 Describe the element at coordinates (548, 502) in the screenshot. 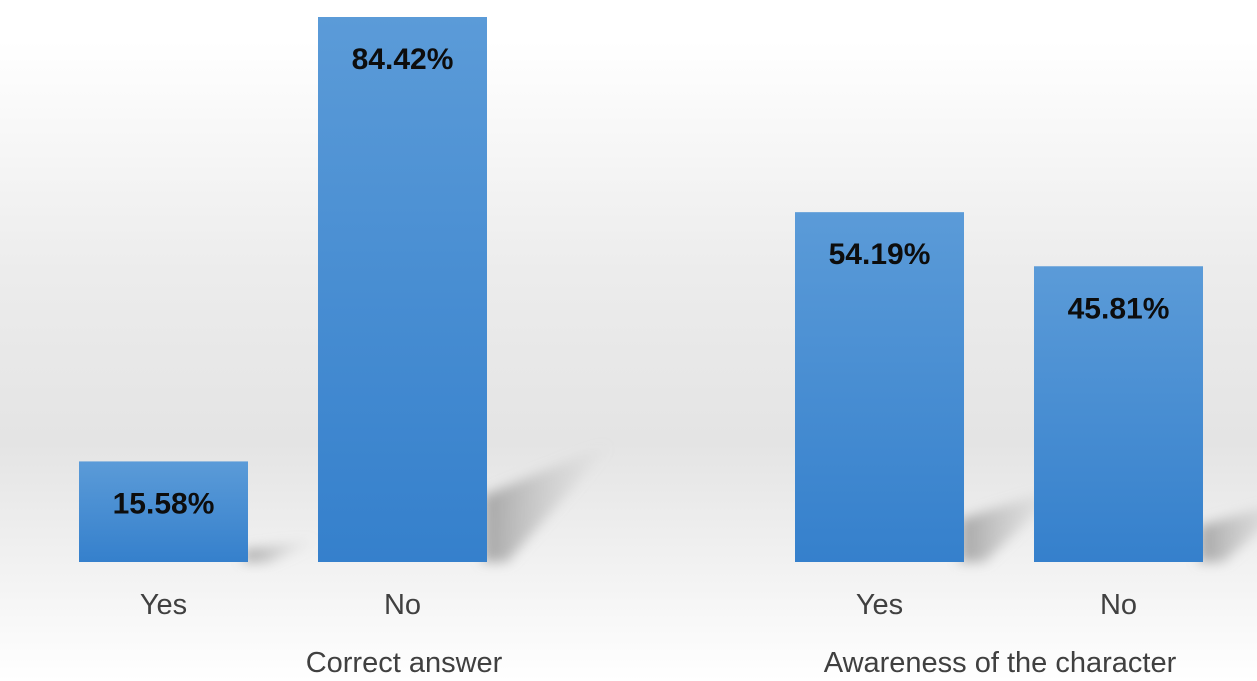

I see `bar-shadow-correct-answer-no` at that location.